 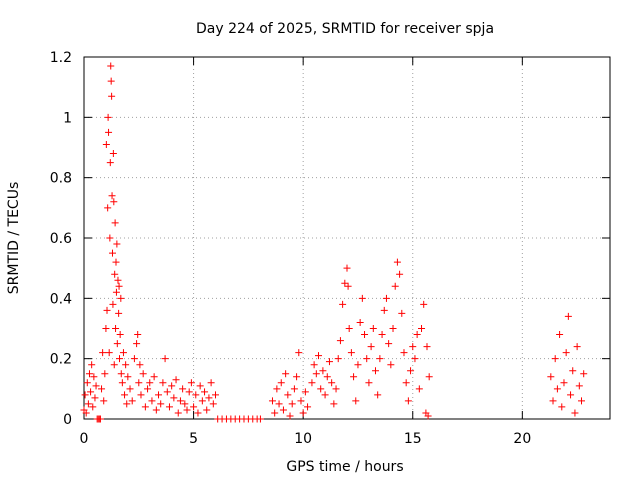 What do you see at coordinates (61, 360) in the screenshot?
I see `y-tick-label: 0.2` at bounding box center [61, 360].